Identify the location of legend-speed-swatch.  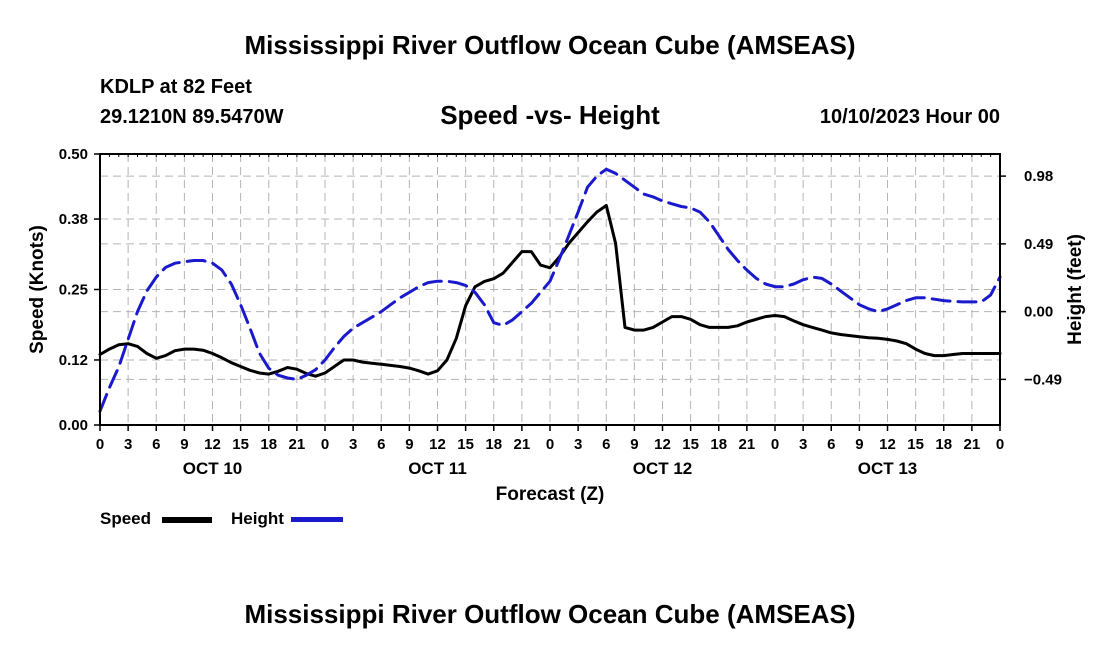
(187, 520).